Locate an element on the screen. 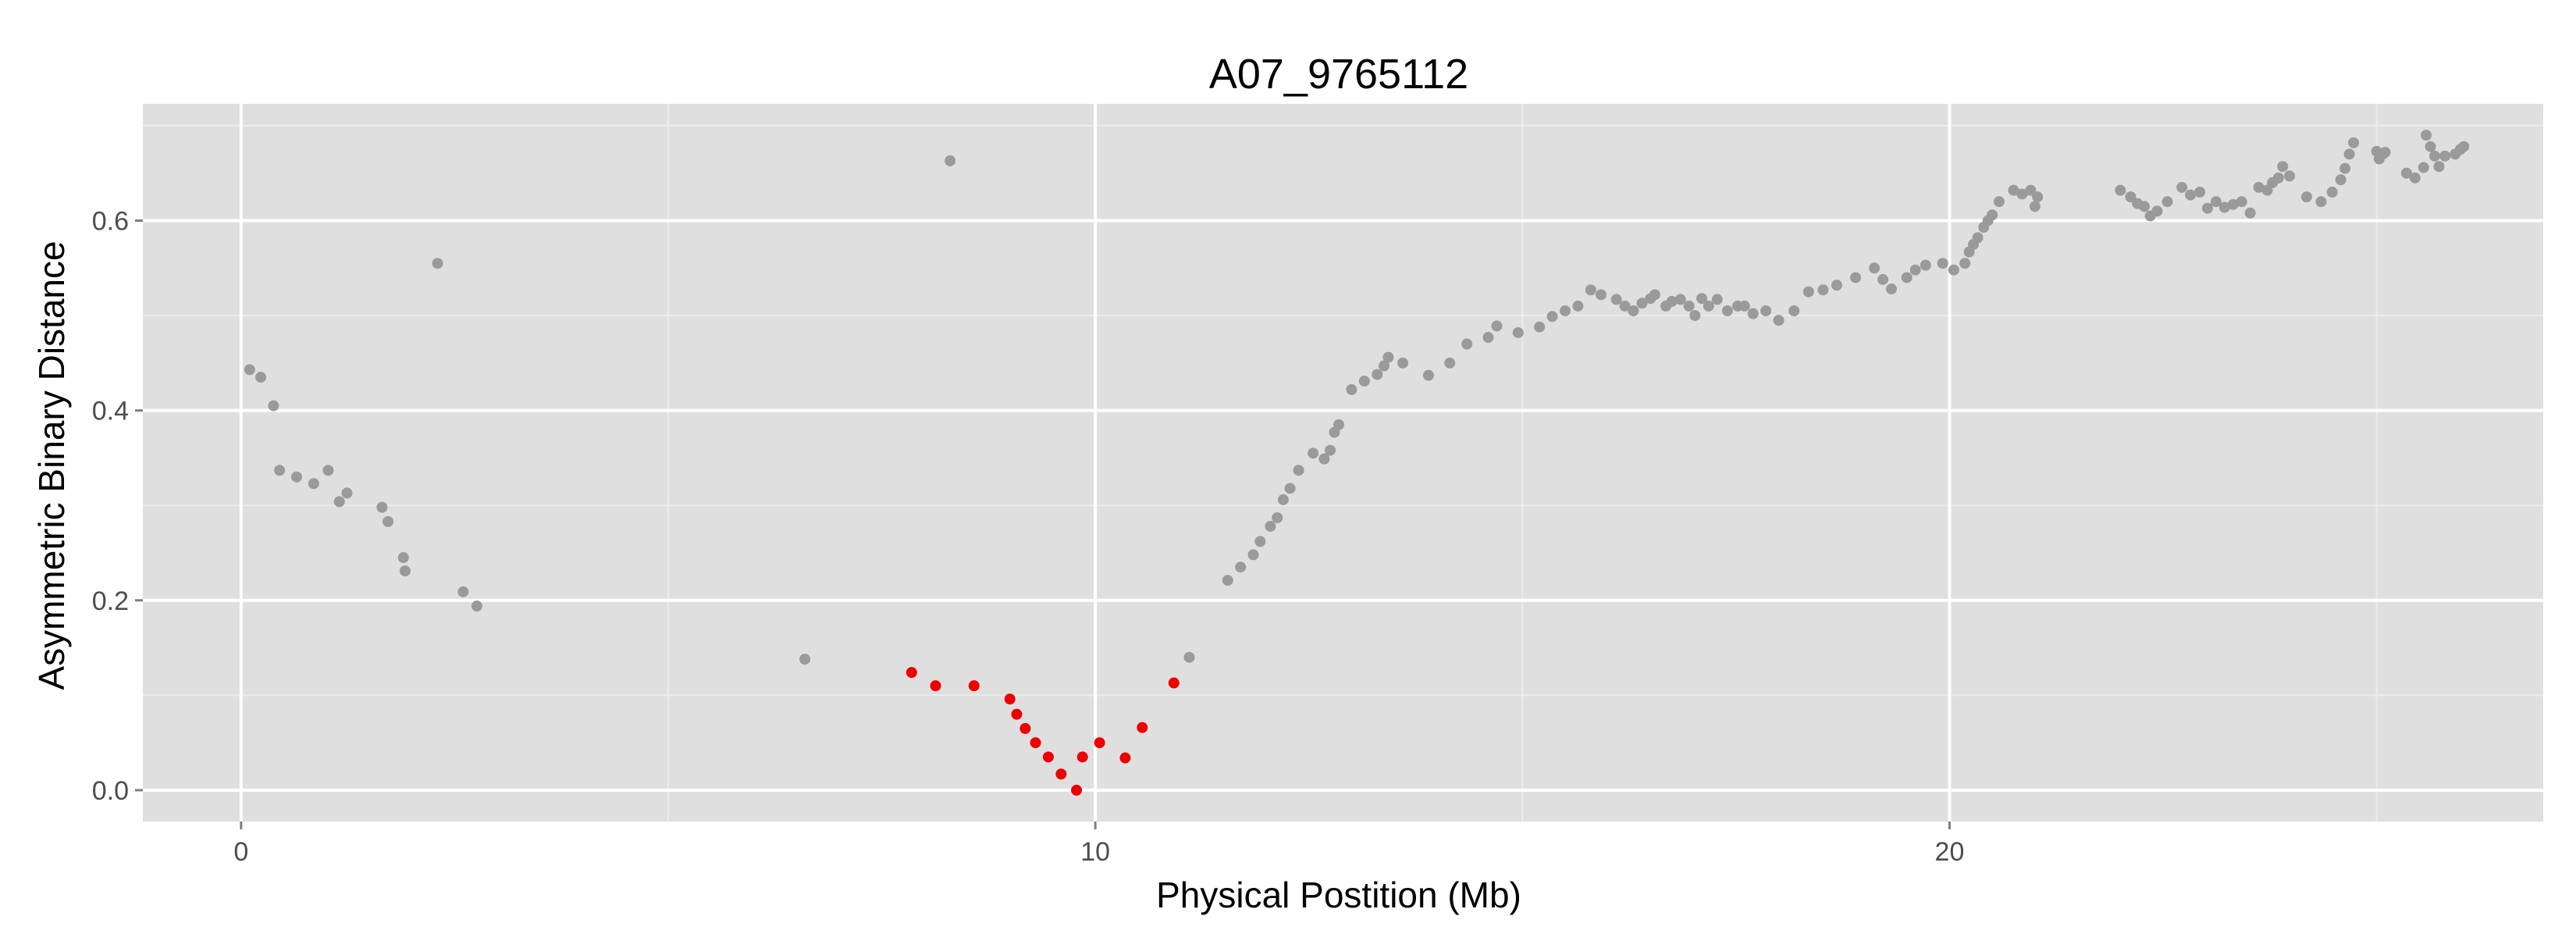 This screenshot has height=941, width=2576. y-tick-label: 0.0 is located at coordinates (110, 791).